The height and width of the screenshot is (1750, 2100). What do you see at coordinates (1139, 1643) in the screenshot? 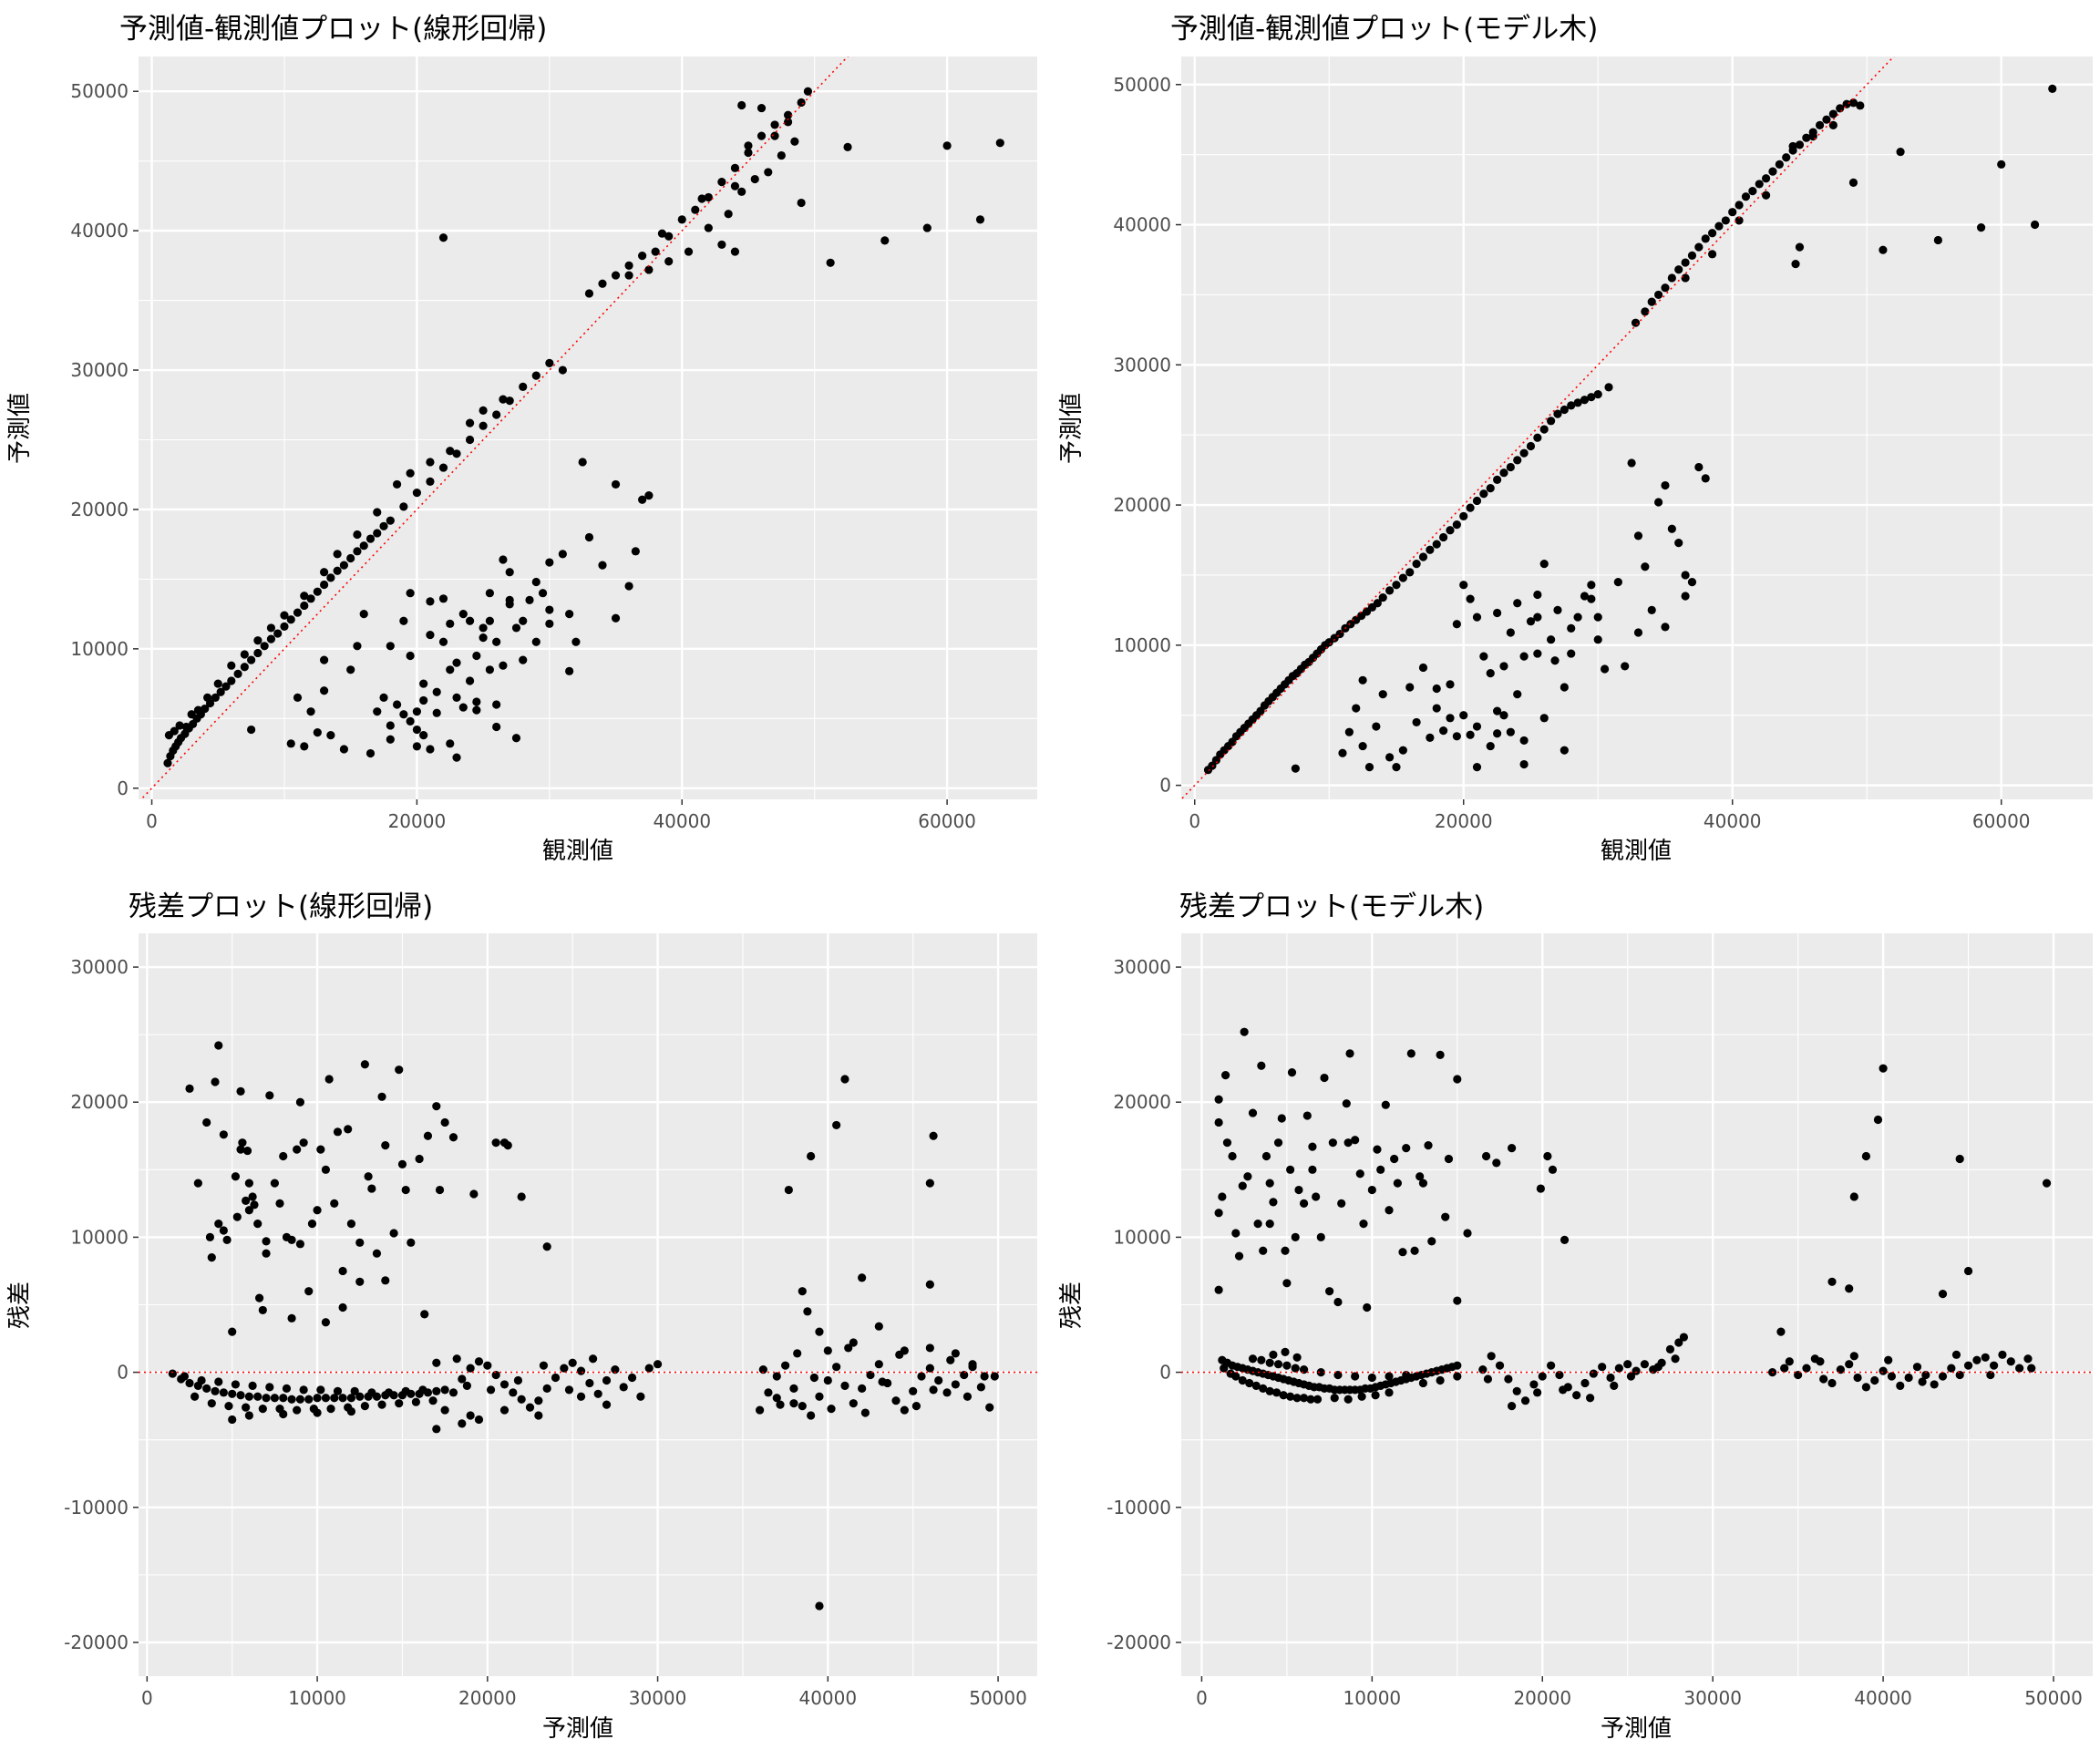
I see `chart-4-y-tick-label: -20000` at bounding box center [1139, 1643].